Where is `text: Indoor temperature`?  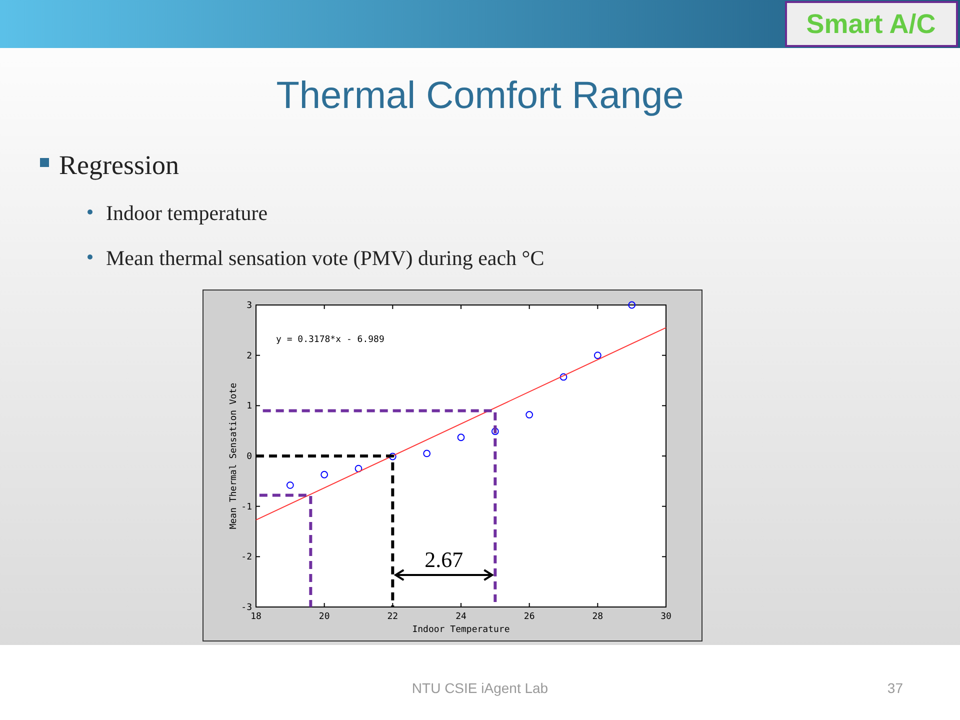 text: Indoor temperature is located at coordinates (187, 213).